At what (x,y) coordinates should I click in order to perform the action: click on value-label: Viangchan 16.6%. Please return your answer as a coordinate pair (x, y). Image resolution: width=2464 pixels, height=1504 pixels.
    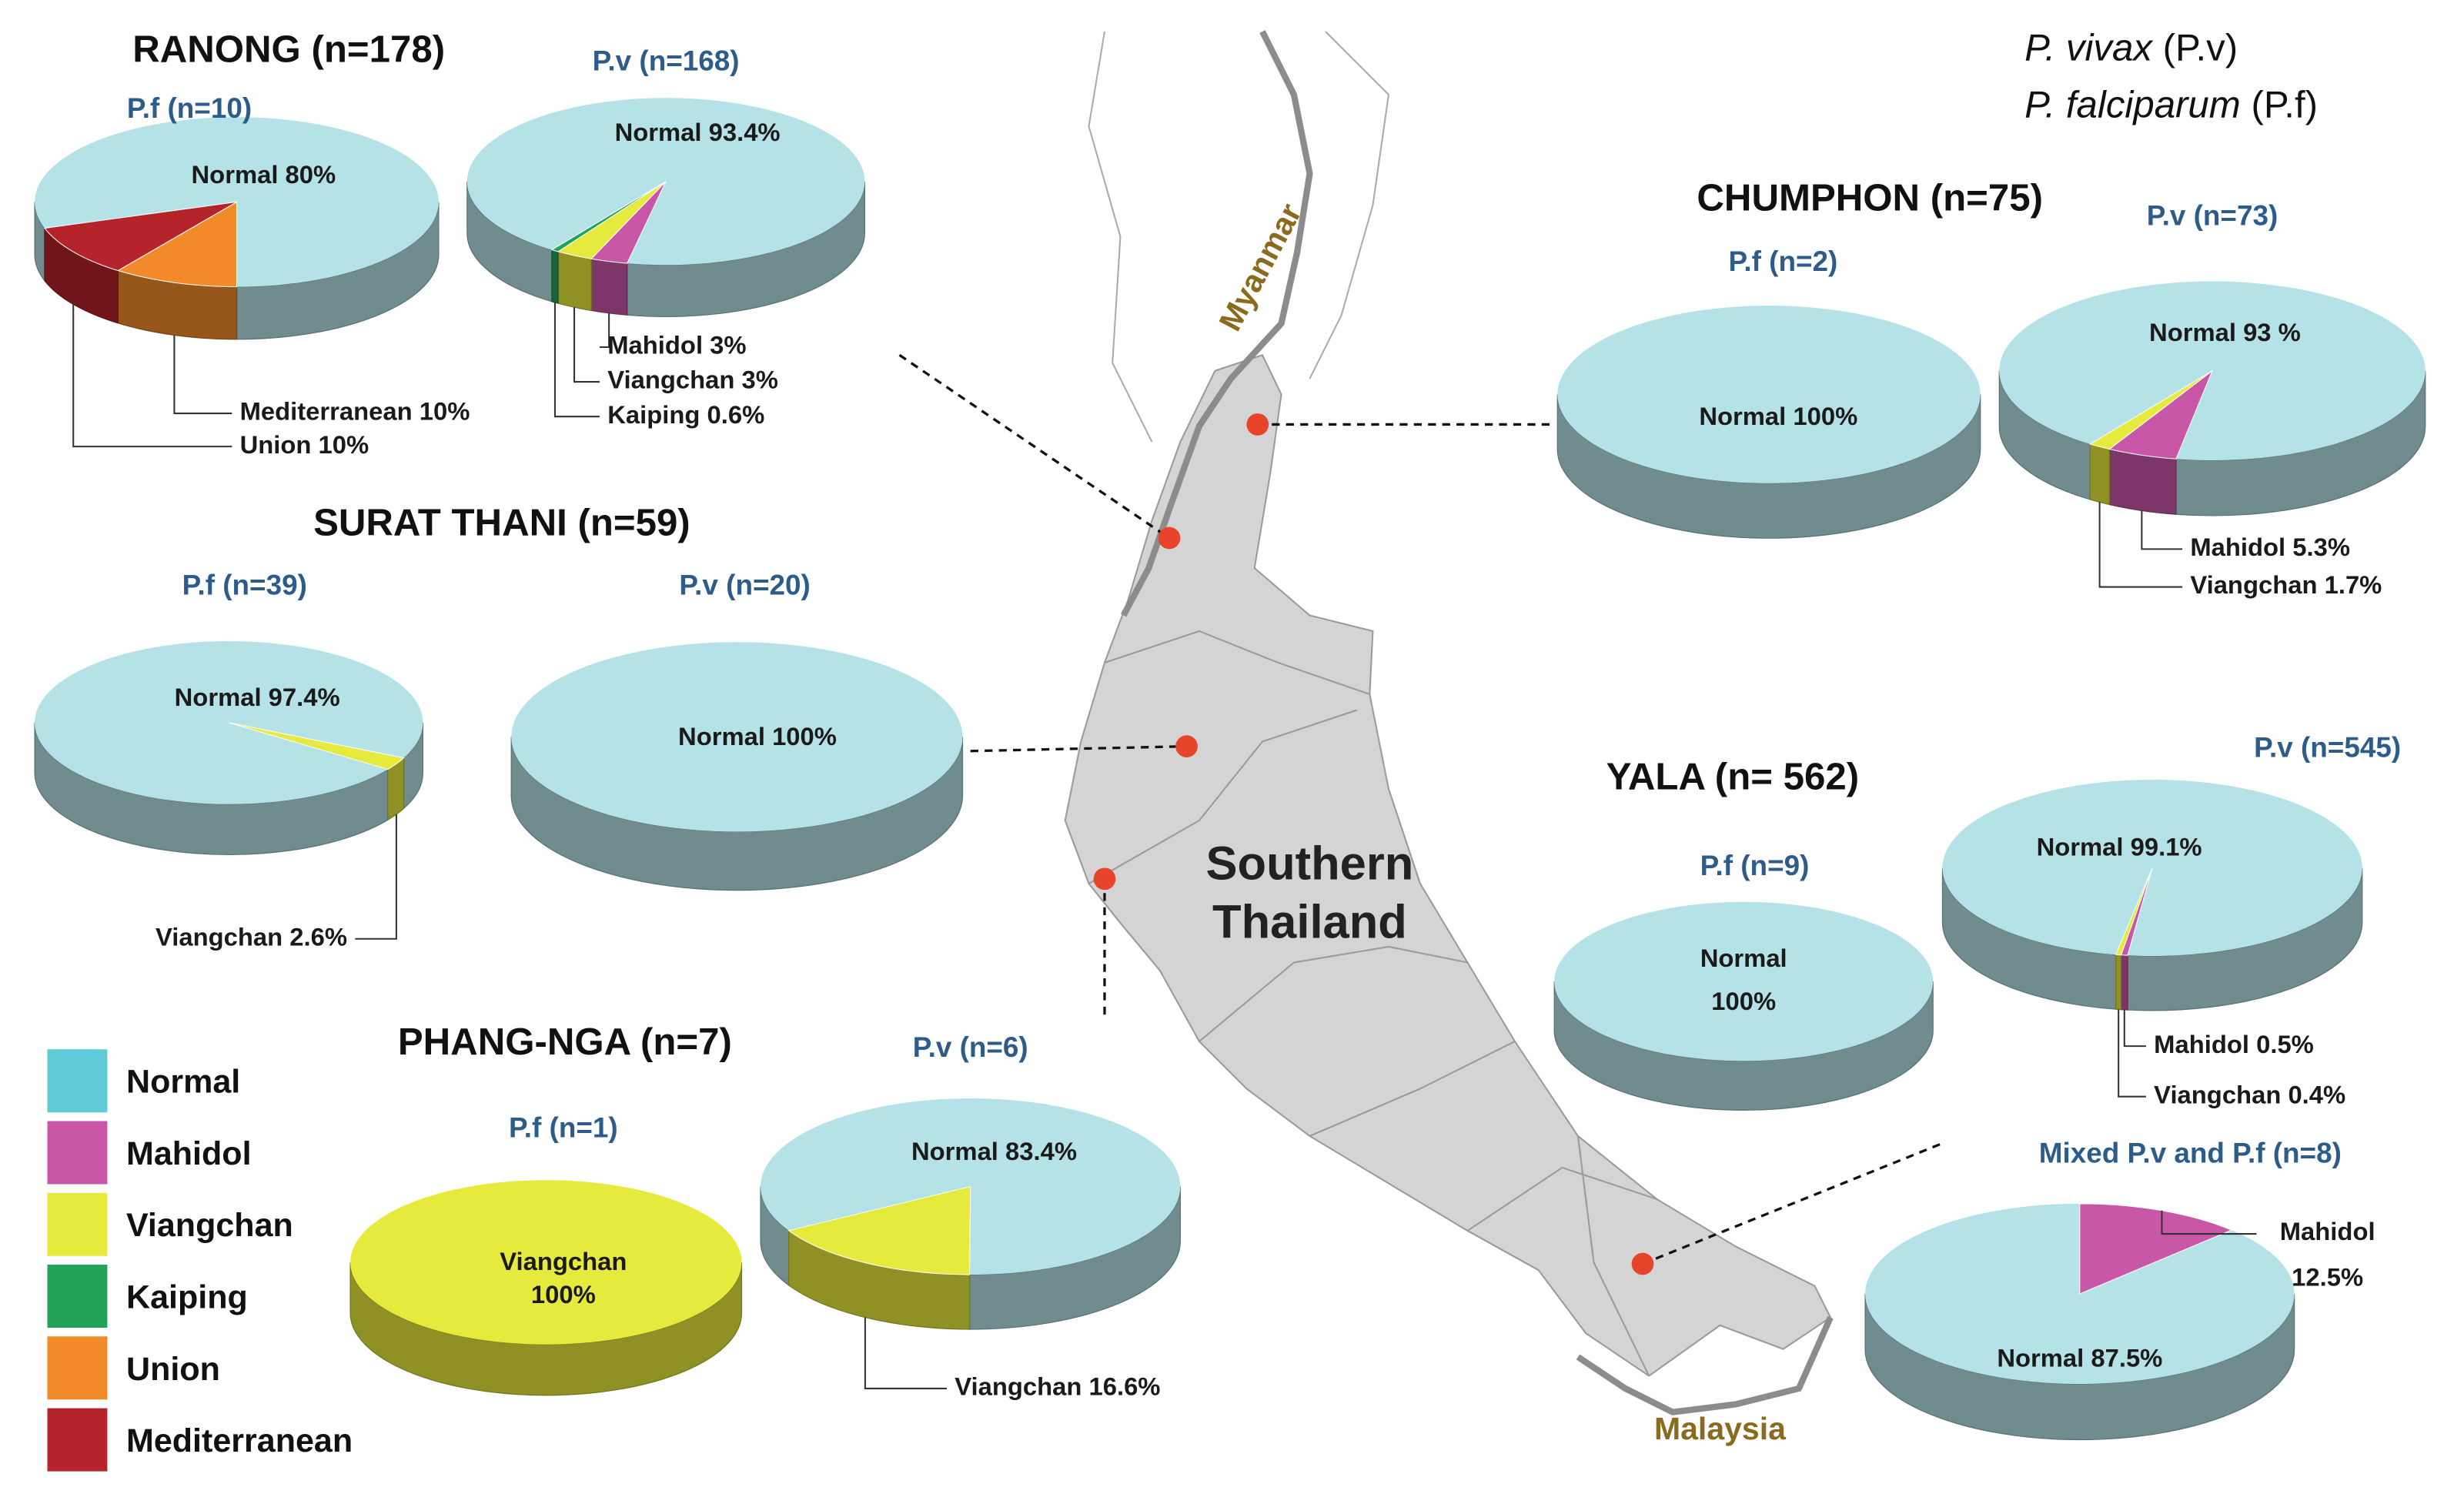
    Looking at the image, I should click on (1057, 1386).